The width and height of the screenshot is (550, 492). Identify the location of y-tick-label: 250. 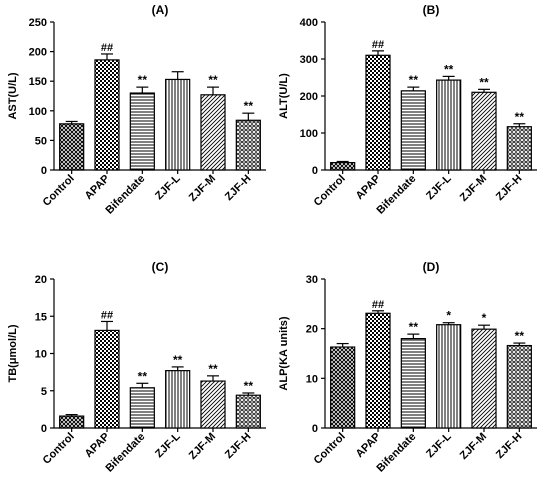
(38, 23).